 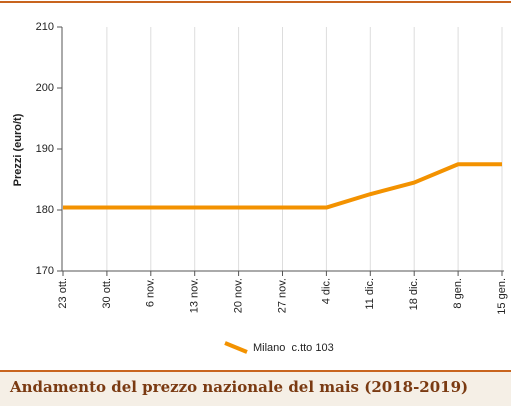 I want to click on x-tick-label: 11 dic., so click(x=370, y=294).